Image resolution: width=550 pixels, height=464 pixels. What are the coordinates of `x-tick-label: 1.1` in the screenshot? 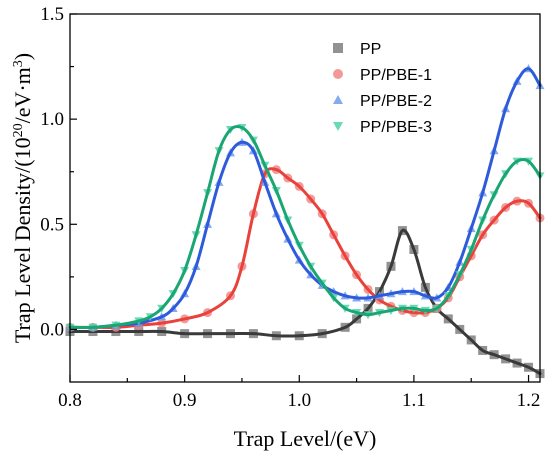 It's located at (414, 400).